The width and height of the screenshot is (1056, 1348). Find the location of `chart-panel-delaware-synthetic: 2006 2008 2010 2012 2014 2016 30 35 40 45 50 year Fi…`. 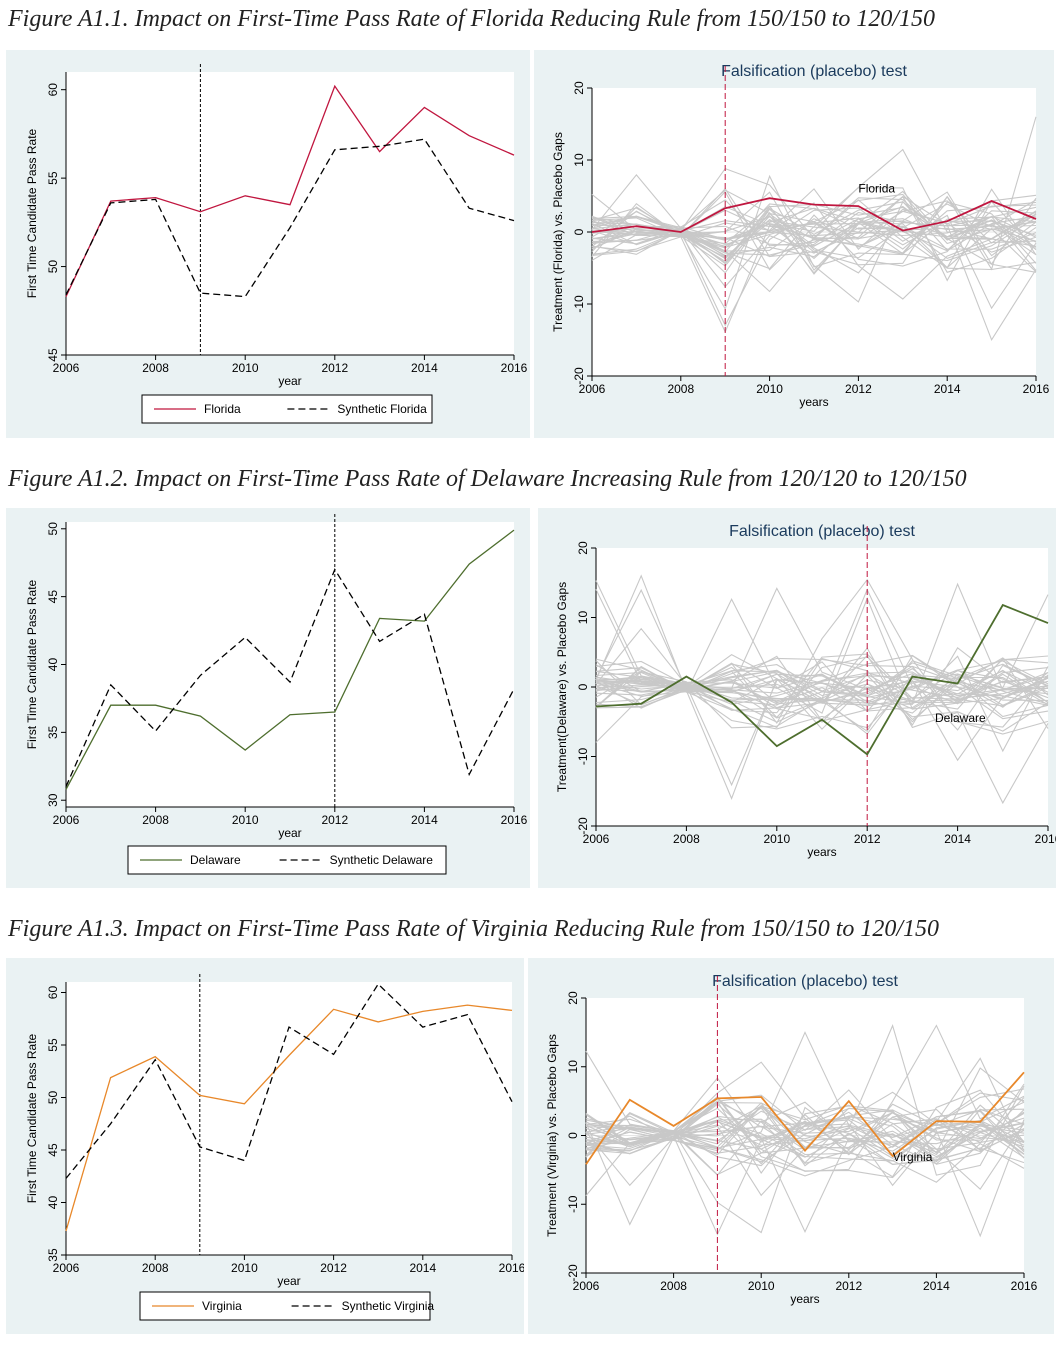

chart-panel-delaware-synthetic: 2006 2008 2010 2012 2014 2016 30 35 40 45 50 year Fi… is located at coordinates (268, 698).